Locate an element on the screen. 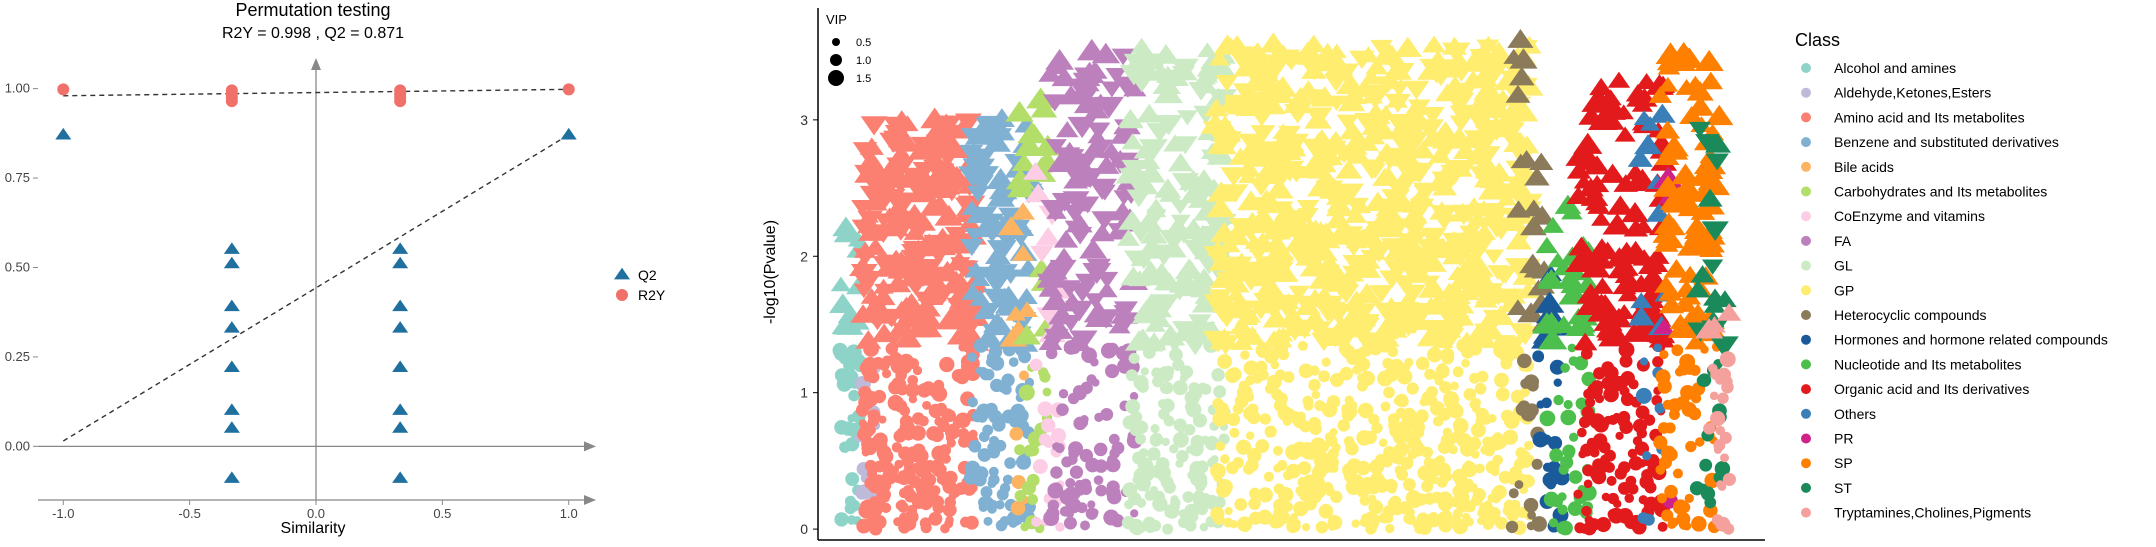 The image size is (2156, 547). class-legend-label: Tryptamines,Cholines,Pigments is located at coordinates (1932, 513).